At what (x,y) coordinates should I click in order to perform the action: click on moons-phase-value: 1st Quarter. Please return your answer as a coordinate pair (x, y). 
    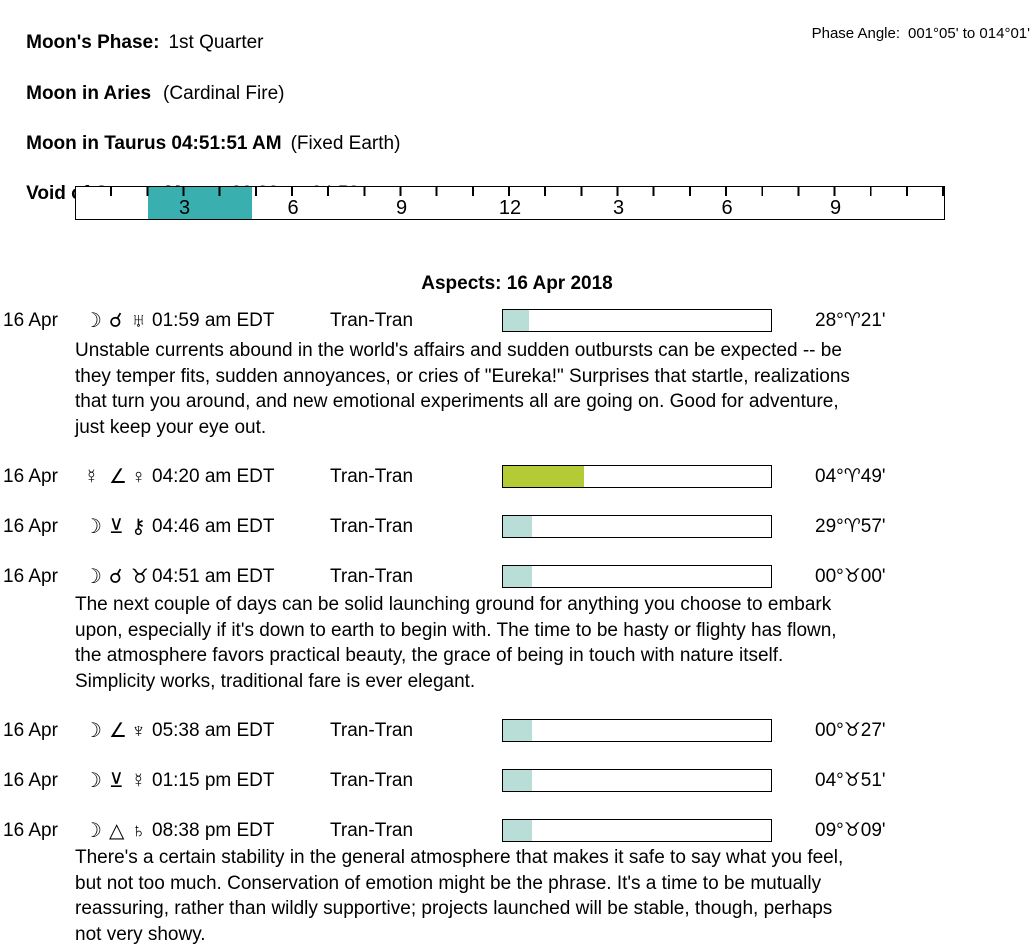
    Looking at the image, I should click on (216, 42).